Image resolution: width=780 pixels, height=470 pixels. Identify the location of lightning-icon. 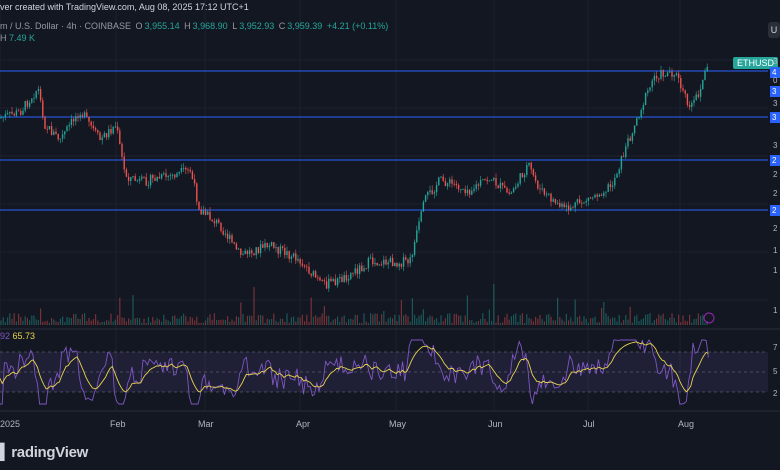
(709, 318).